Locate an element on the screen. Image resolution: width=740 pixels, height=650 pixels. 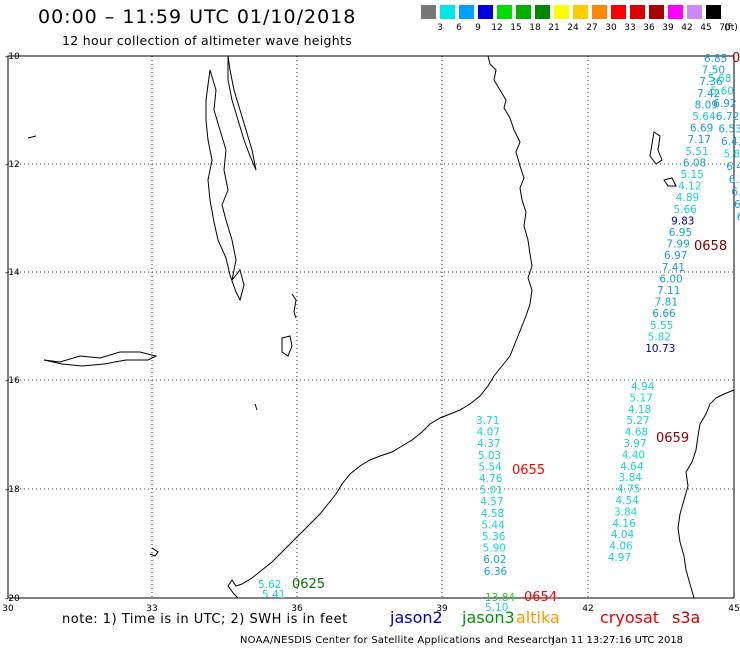
wave-height-value: 7.42 is located at coordinates (708, 94).